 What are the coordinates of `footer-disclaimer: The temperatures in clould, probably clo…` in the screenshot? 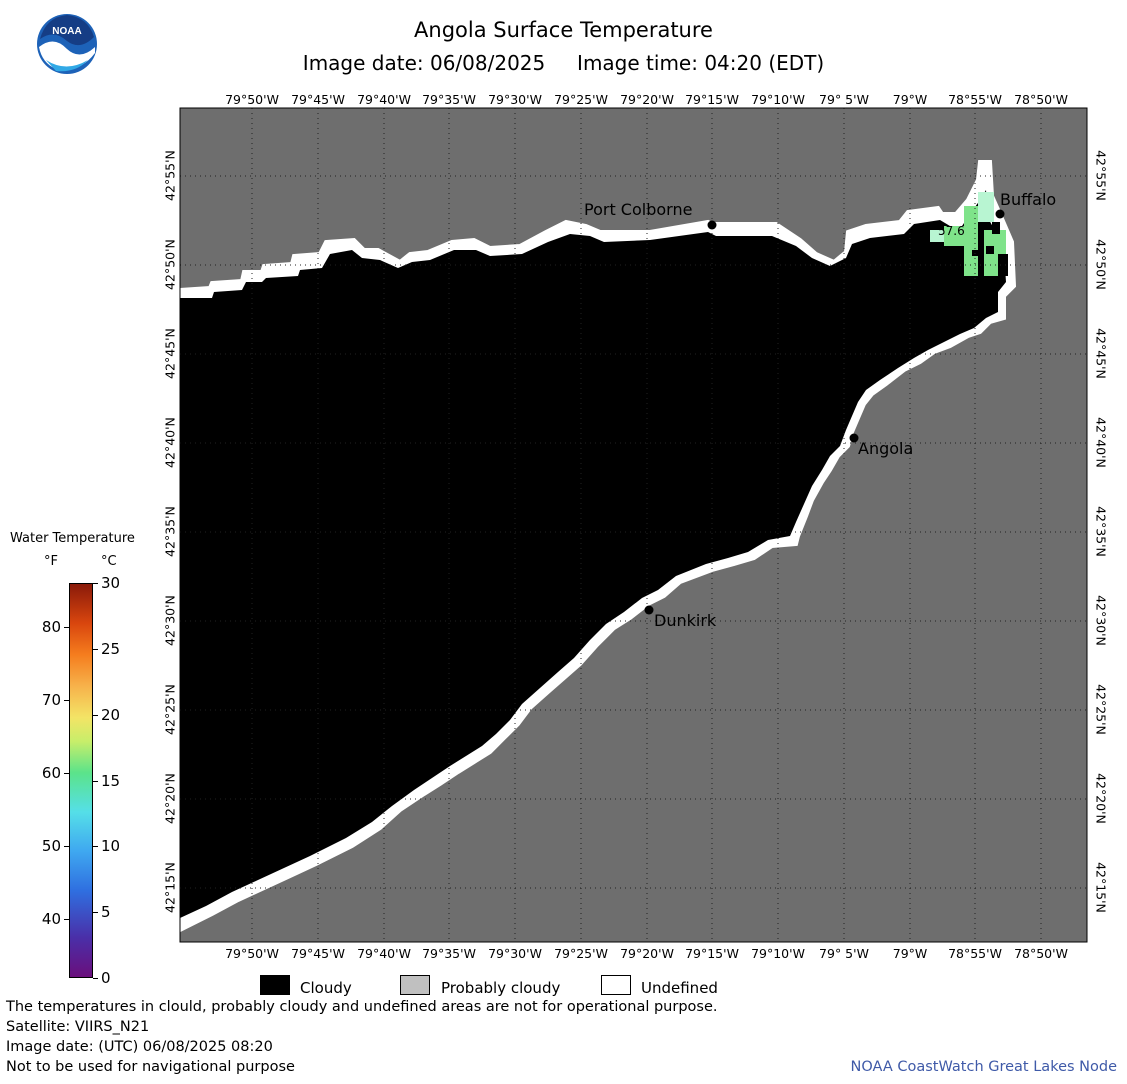 It's located at (362, 1007).